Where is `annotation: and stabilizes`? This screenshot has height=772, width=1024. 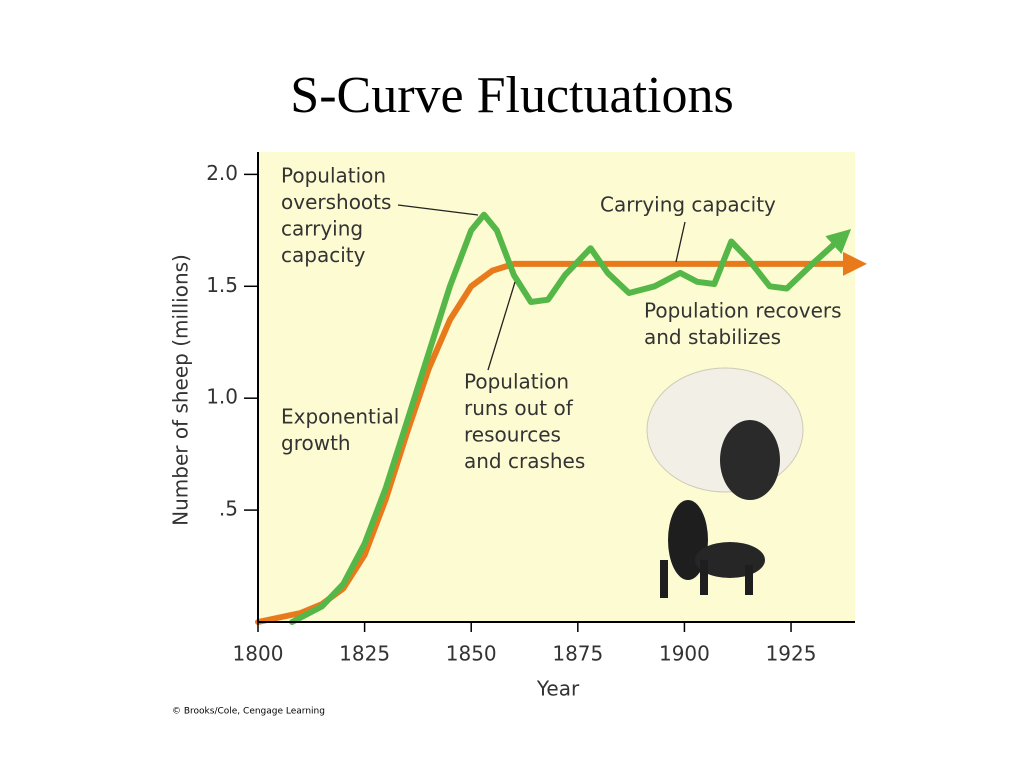 annotation: and stabilizes is located at coordinates (712, 337).